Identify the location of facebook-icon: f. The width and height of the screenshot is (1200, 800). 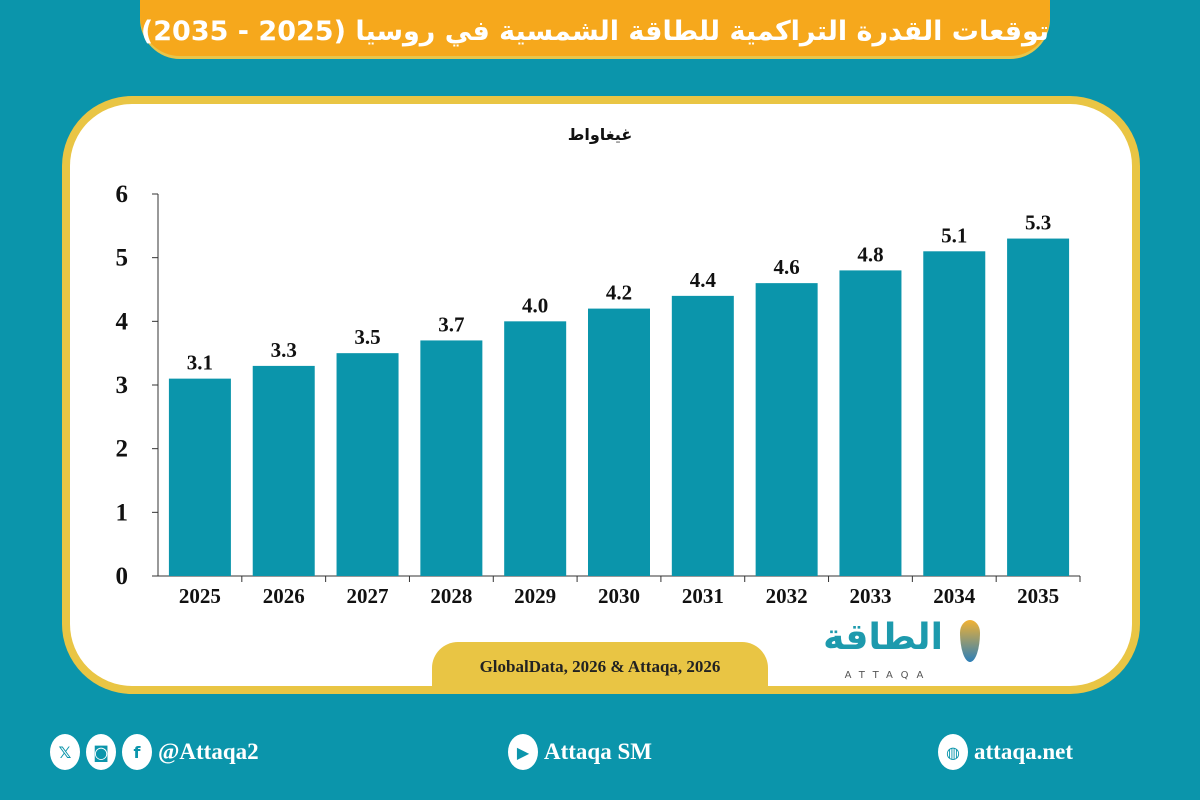
(137, 752).